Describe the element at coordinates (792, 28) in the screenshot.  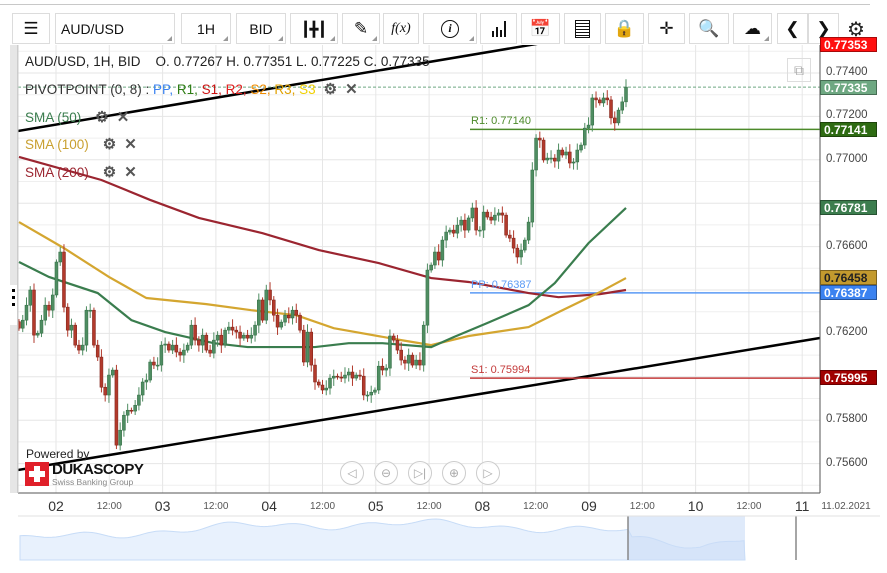
I see `scroll-left-button: ❮` at that location.